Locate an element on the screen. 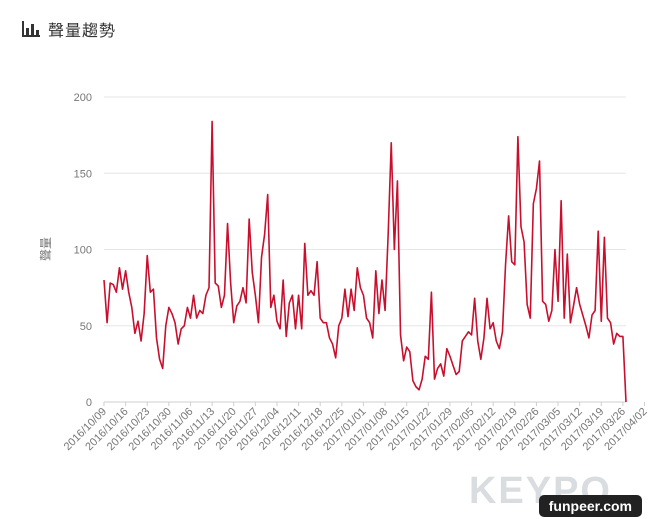 Image resolution: width=660 pixels, height=519 pixels. y-tick-label: 50 is located at coordinates (86, 327).